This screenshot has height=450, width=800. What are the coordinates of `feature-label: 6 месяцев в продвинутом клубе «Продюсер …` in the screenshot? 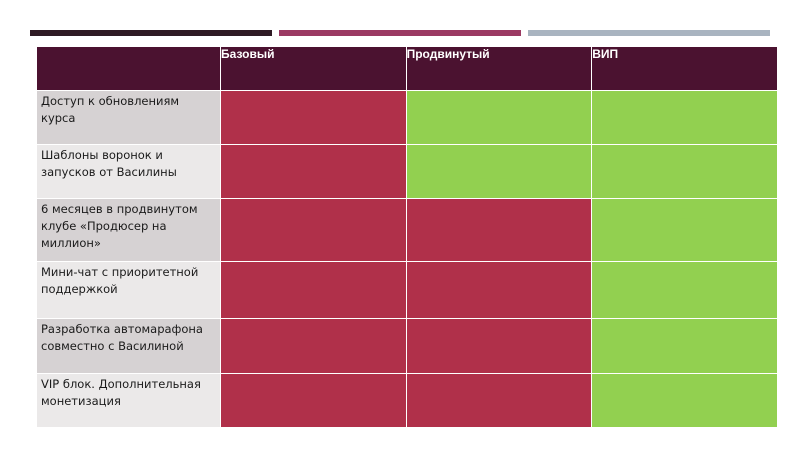 It's located at (128, 230).